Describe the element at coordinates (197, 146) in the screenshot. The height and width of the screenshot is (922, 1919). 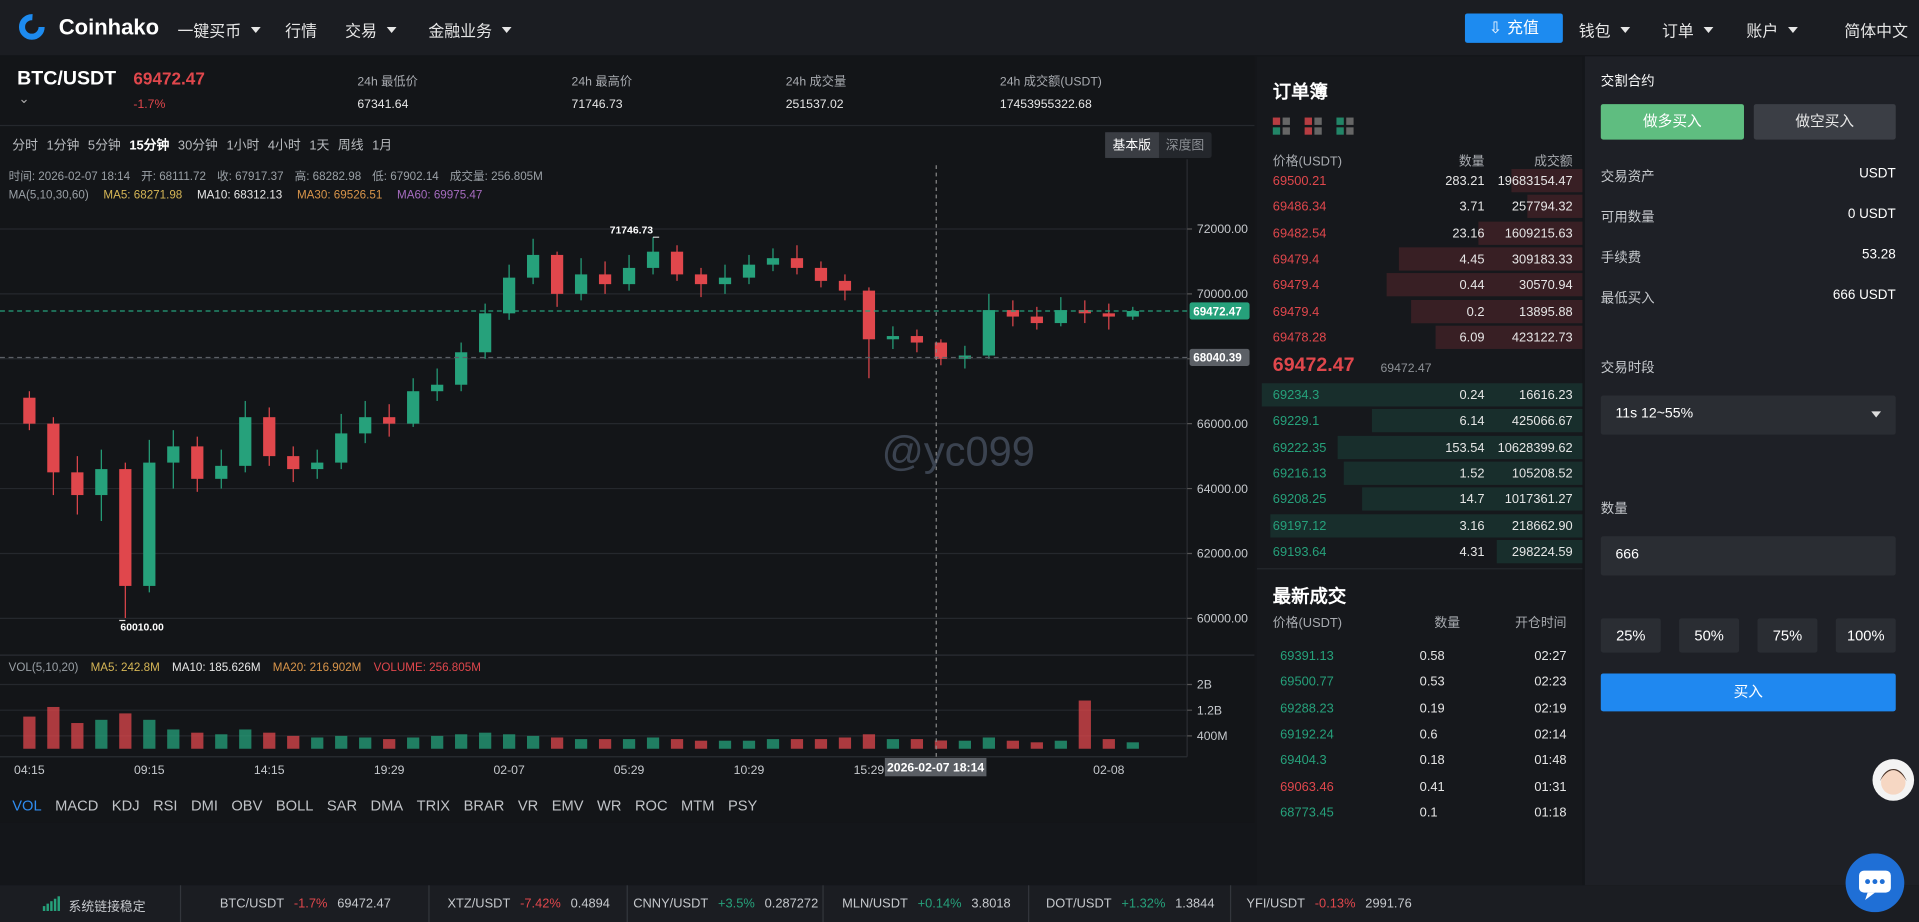
I see `interval: 30分钟` at that location.